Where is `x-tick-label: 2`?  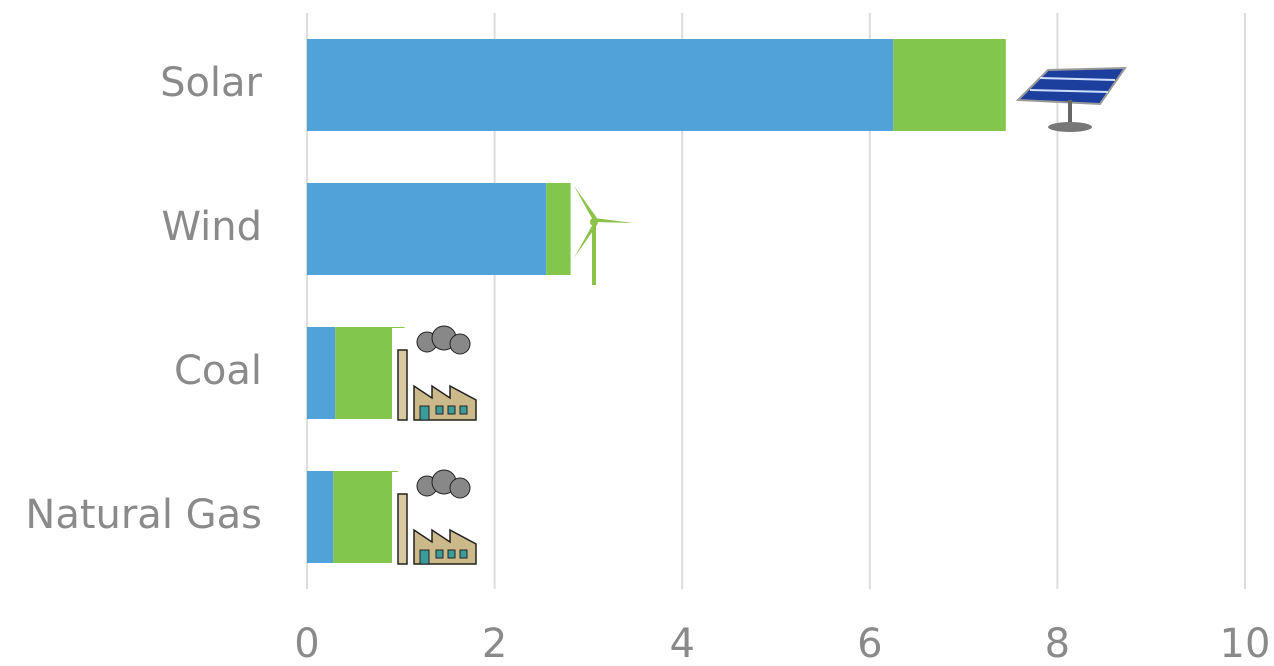 x-tick-label: 2 is located at coordinates (494, 643).